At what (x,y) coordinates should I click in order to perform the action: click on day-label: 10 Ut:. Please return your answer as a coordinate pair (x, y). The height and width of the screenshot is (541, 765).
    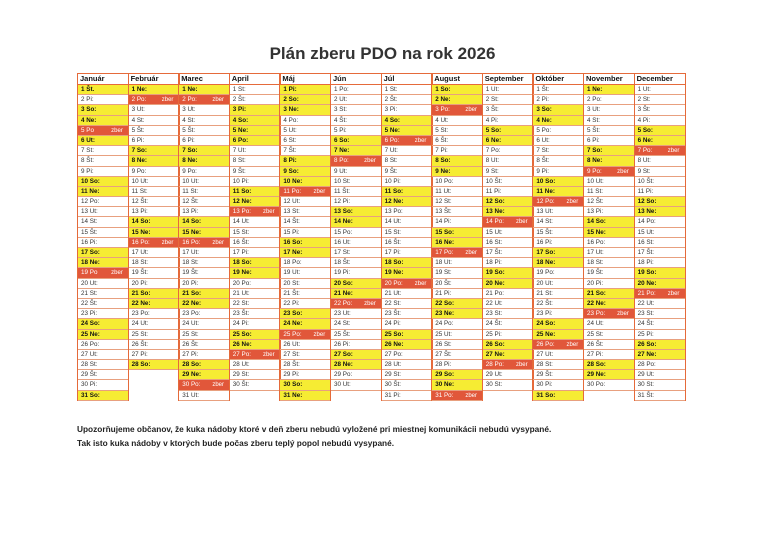
    Looking at the image, I should click on (140, 181).